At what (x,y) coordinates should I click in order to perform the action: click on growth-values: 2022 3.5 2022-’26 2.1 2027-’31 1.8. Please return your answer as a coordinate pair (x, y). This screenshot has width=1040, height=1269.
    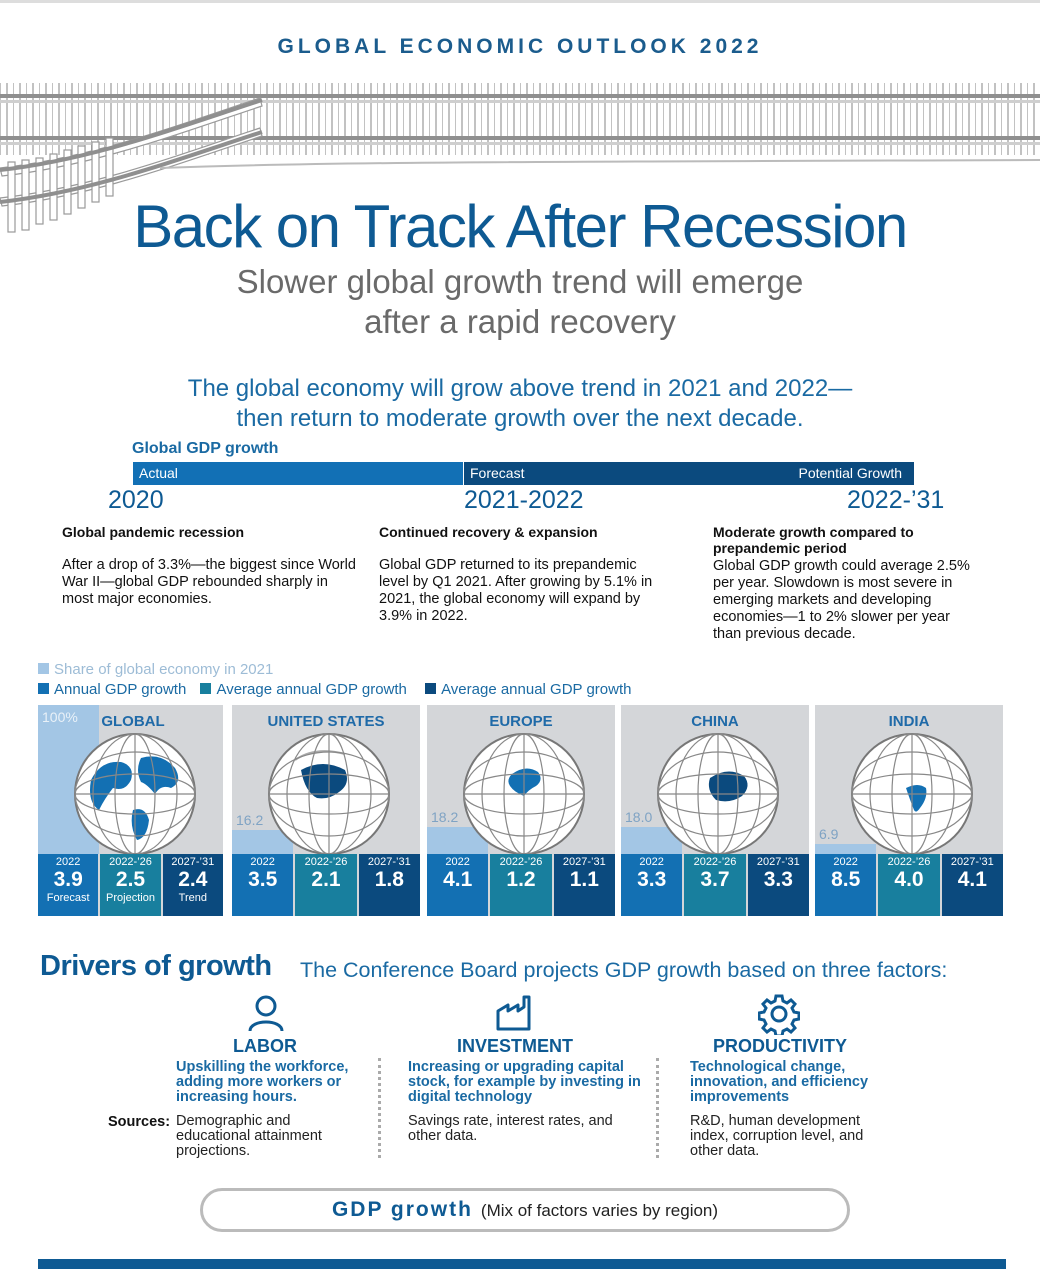
    Looking at the image, I should click on (326, 885).